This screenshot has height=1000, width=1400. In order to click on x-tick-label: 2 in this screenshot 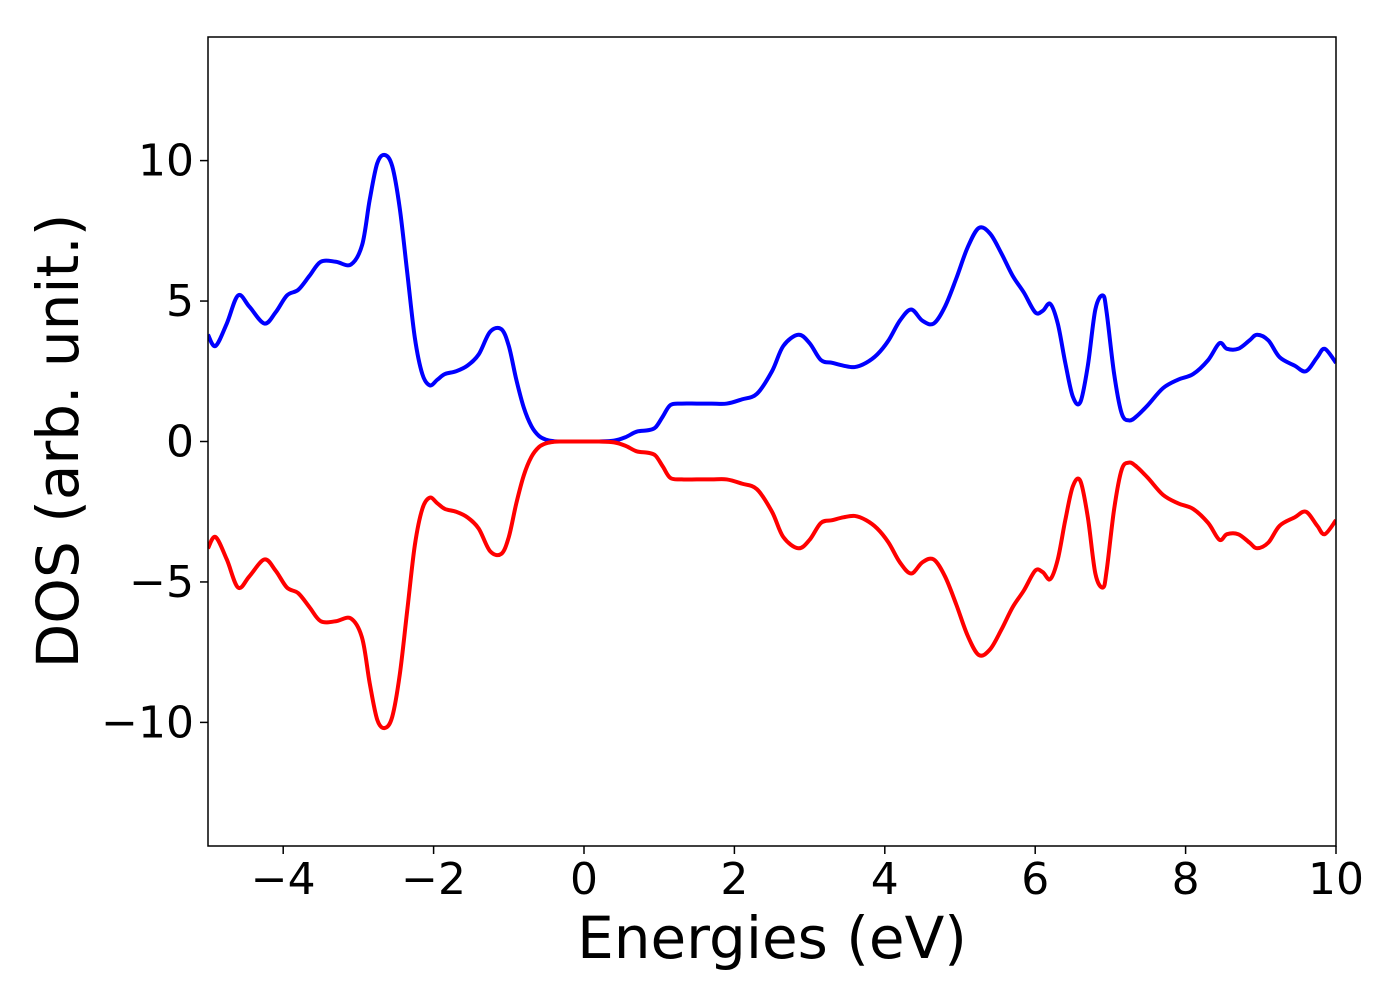, I will do `click(734, 879)`.